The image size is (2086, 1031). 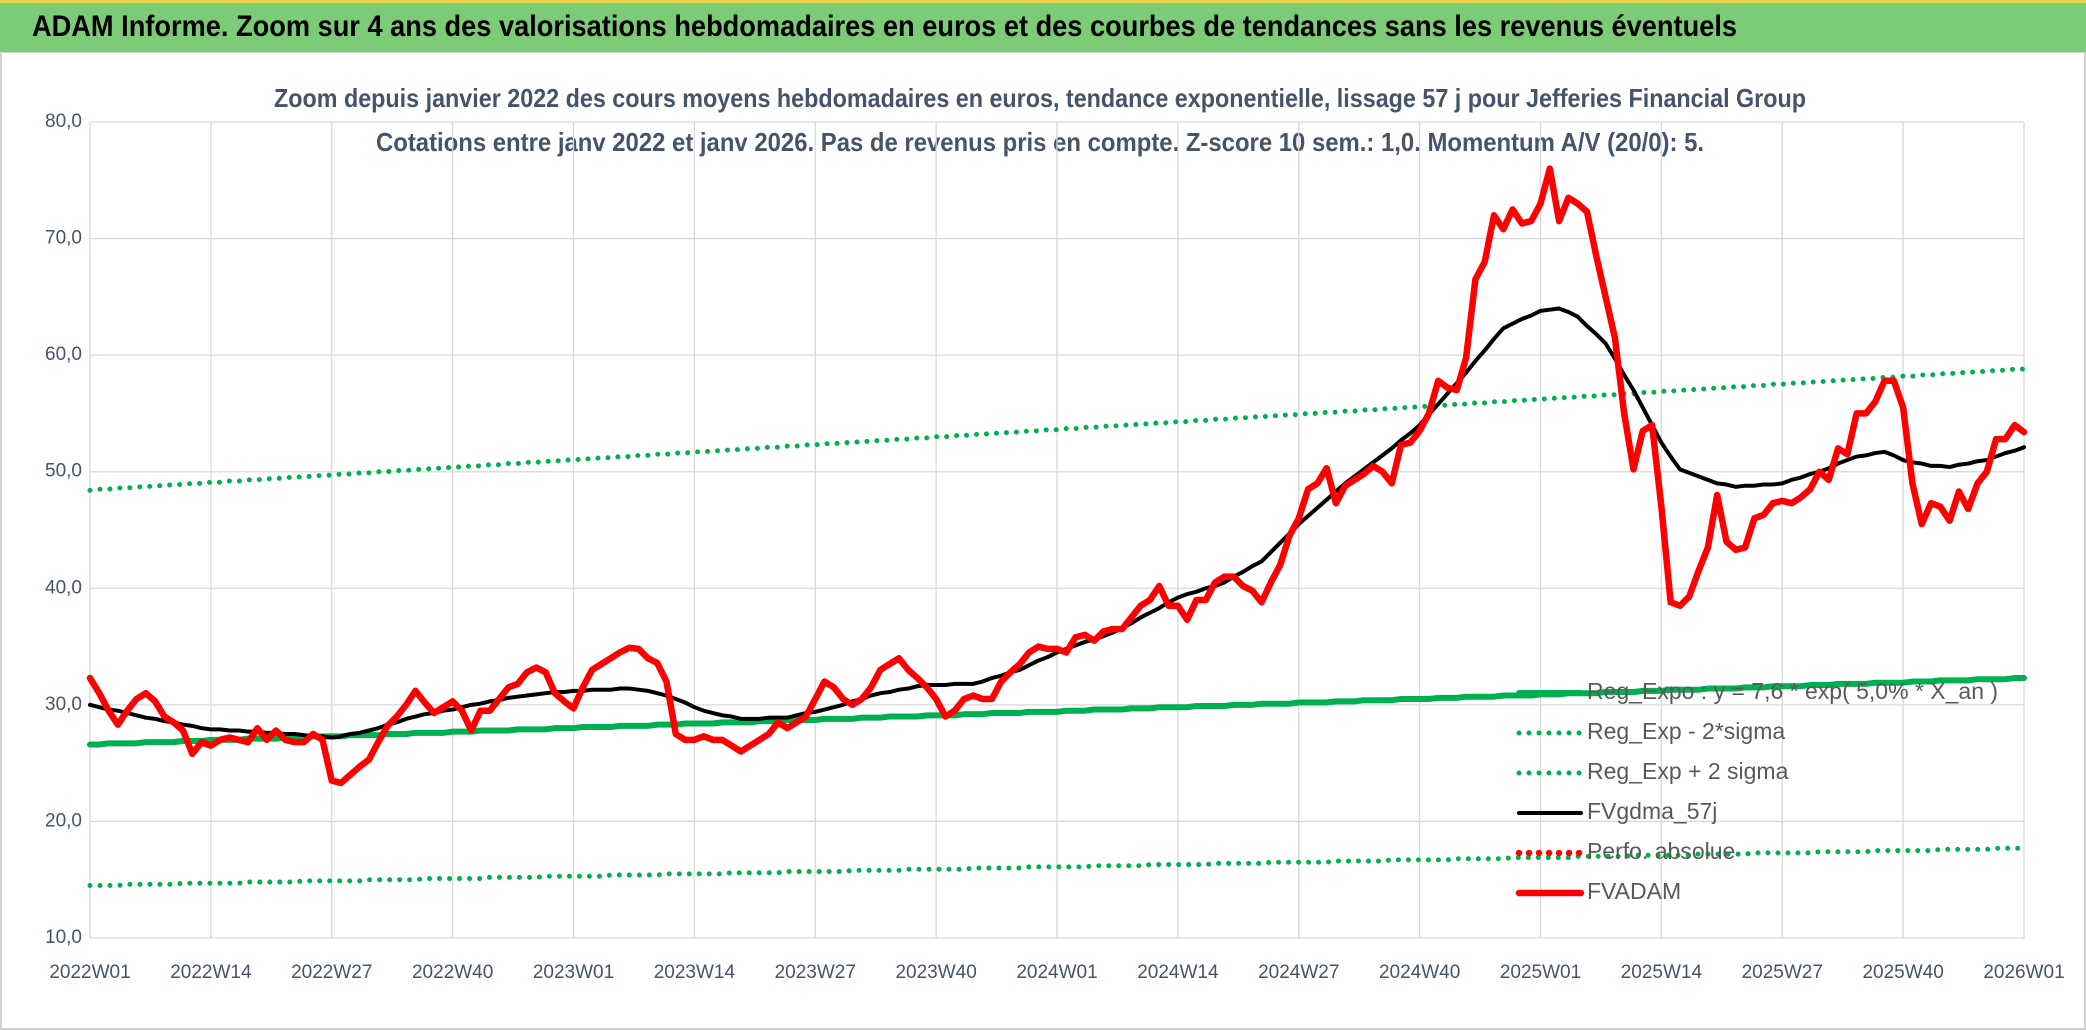 I want to click on x-tick-label: 2022W14, so click(x=211, y=972).